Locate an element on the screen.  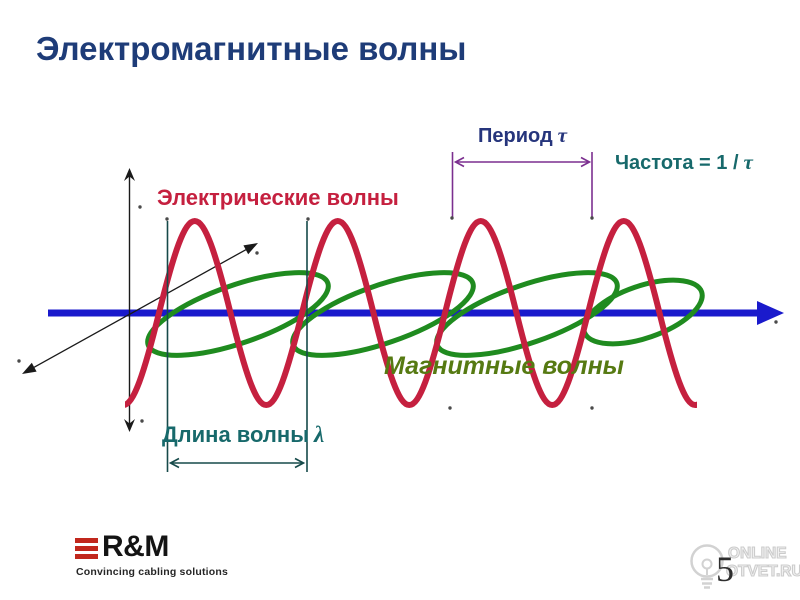
rm-logo-tagline: Convincing cabling solutions is located at coordinates (152, 572).